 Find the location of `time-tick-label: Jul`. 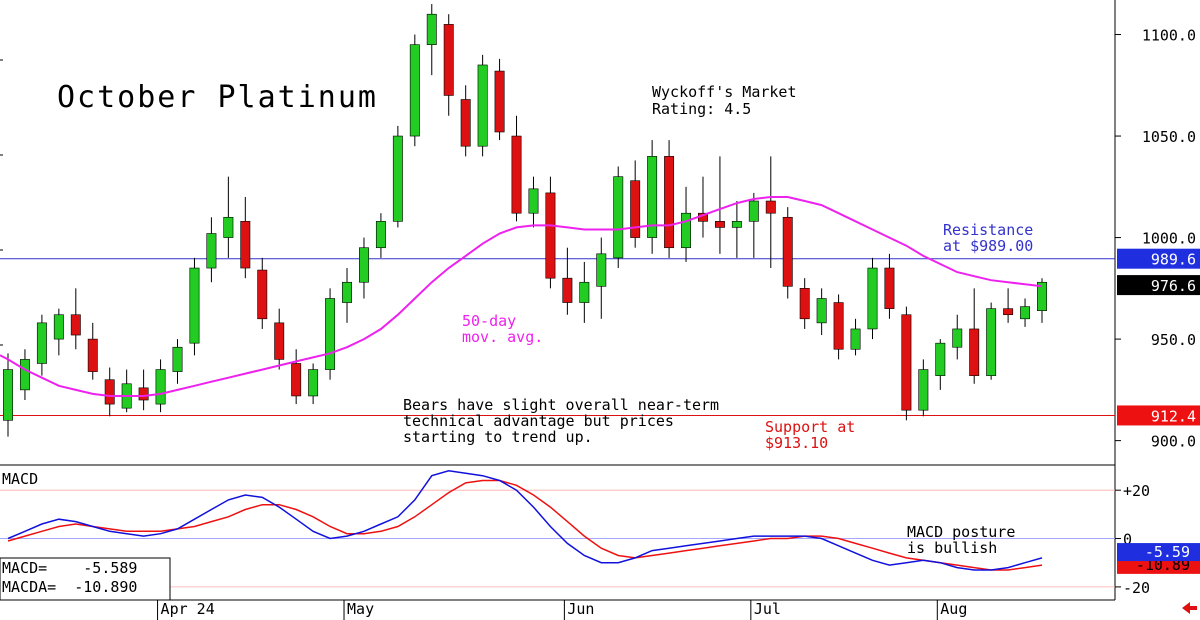

time-tick-label: Jul is located at coordinates (767, 609).